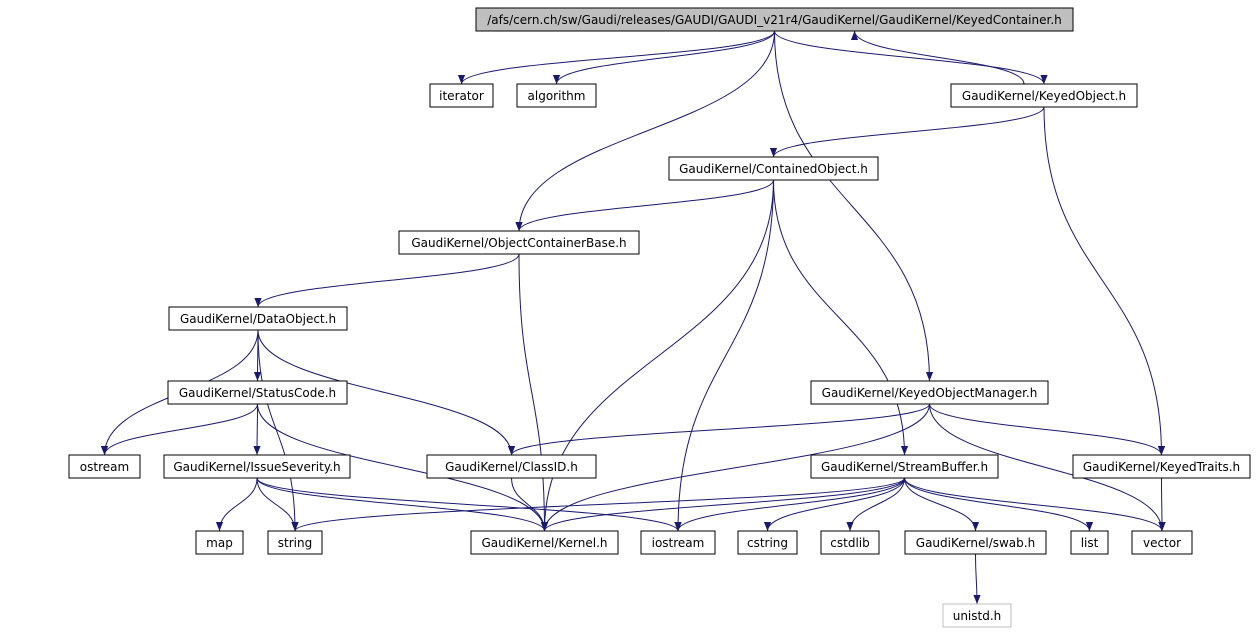 The image size is (1256, 638). I want to click on node-label: GaudiKernel/ObjectContainerBase.h, so click(518, 243).